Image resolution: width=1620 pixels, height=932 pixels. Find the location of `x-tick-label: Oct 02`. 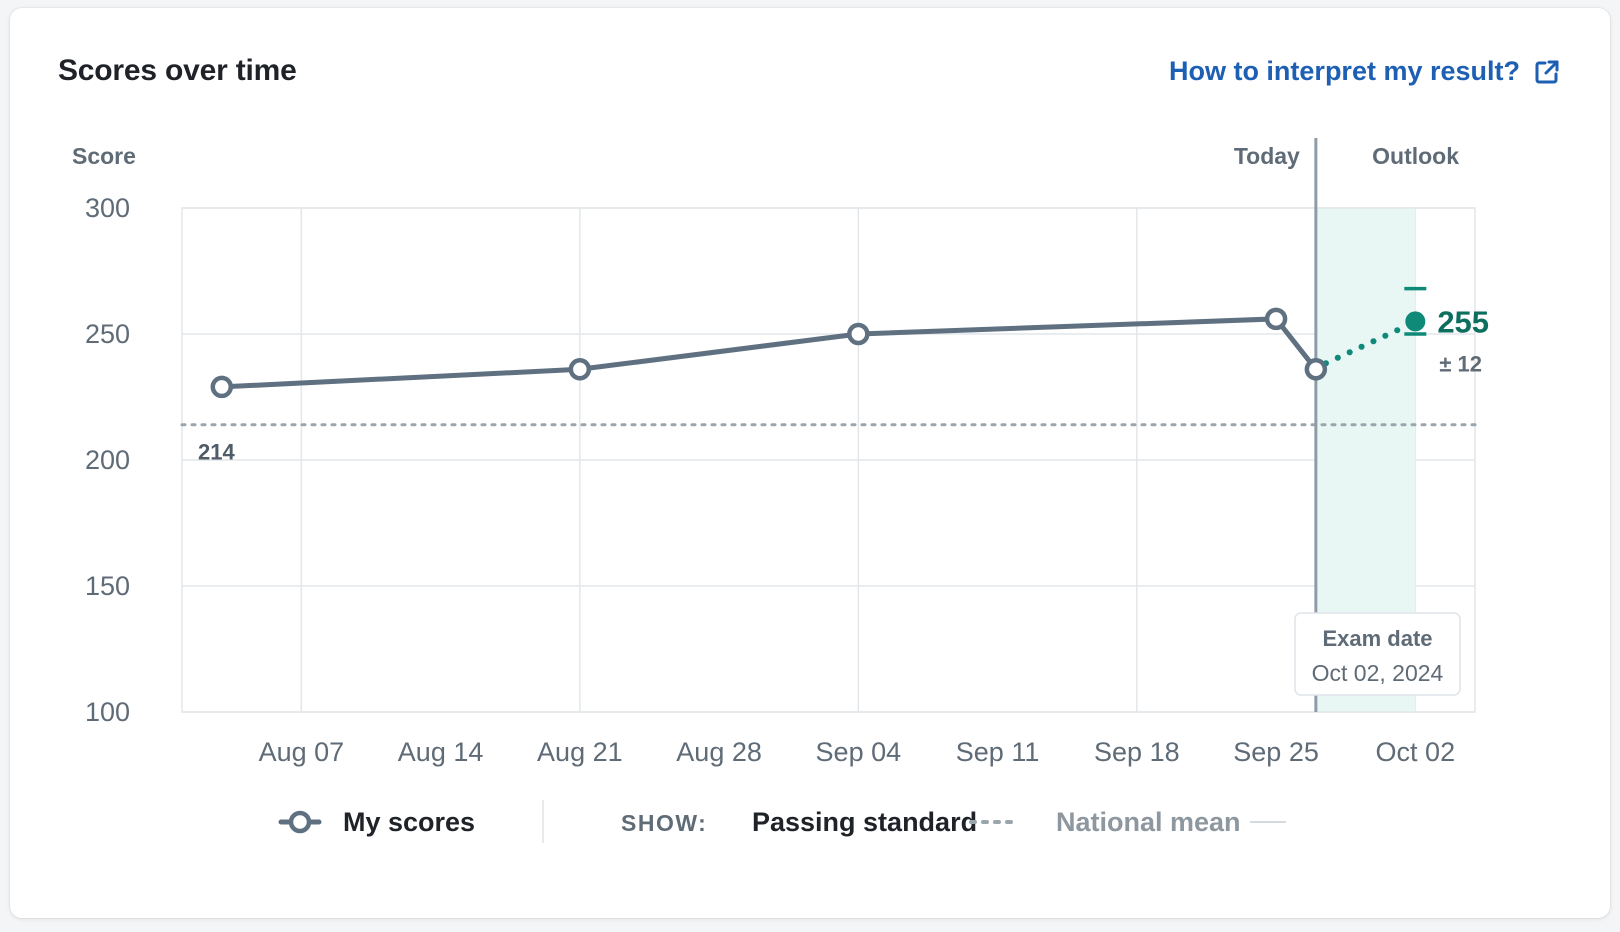

x-tick-label: Oct 02 is located at coordinates (1416, 752).